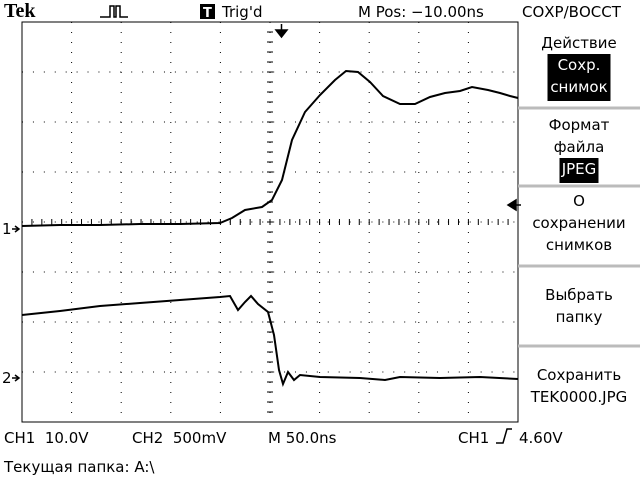 Image resolution: width=640 pixels, height=480 pixels. I want to click on trigger-badge-box, so click(207, 11).